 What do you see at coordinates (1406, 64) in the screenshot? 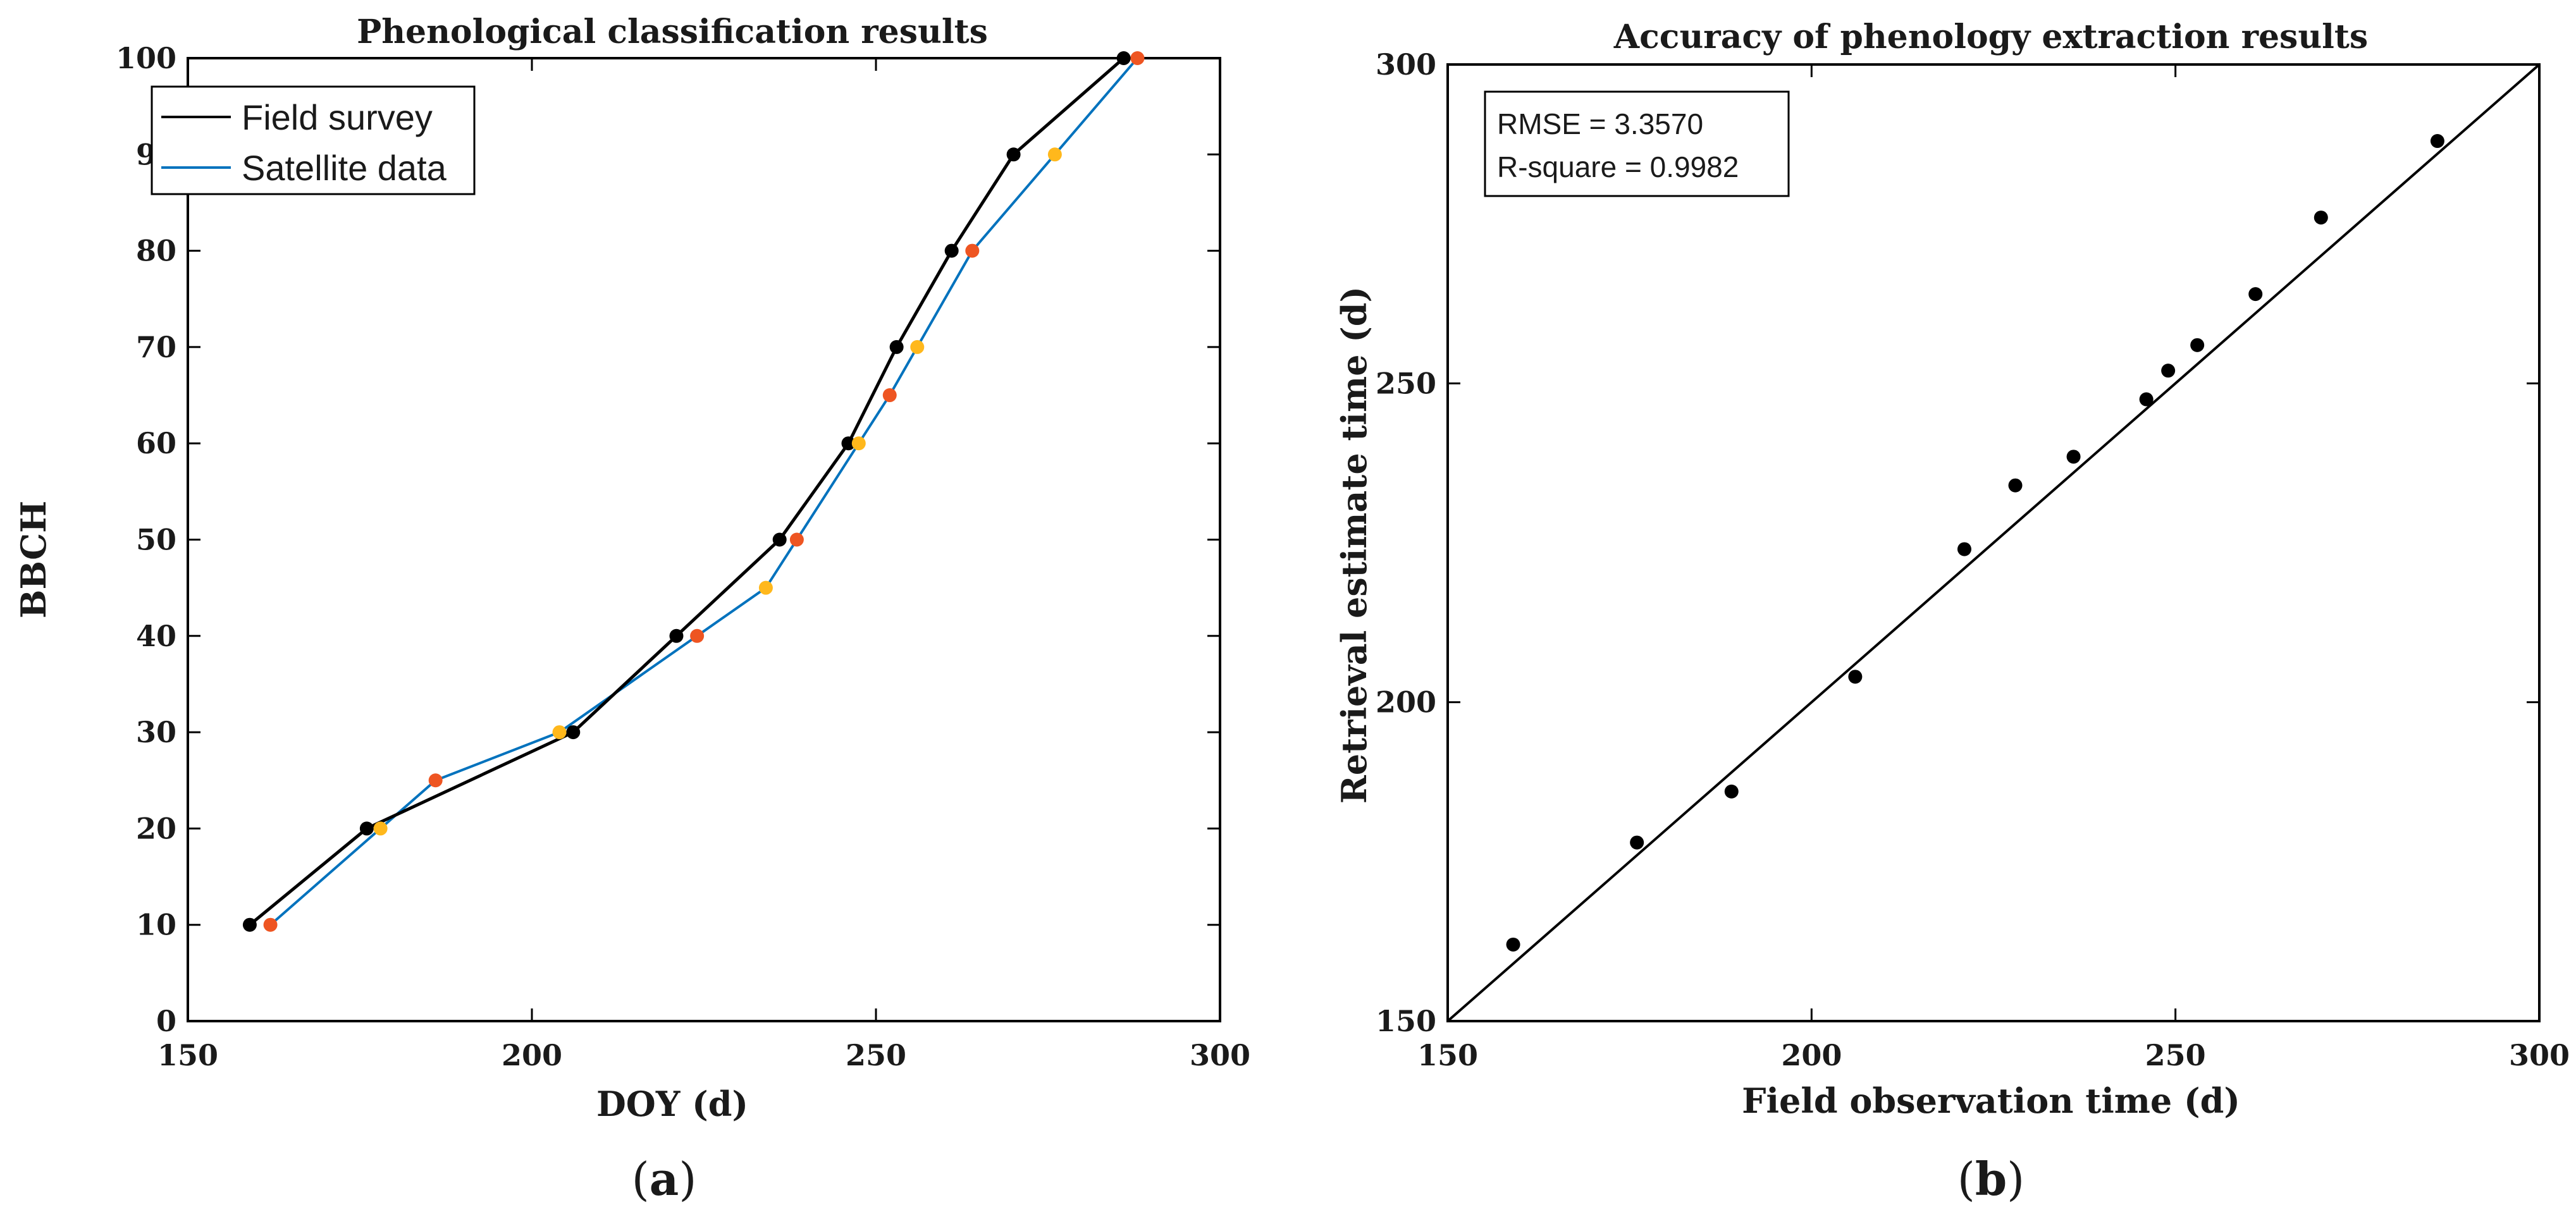
I see `panel-b-ytick-label: 300` at bounding box center [1406, 64].